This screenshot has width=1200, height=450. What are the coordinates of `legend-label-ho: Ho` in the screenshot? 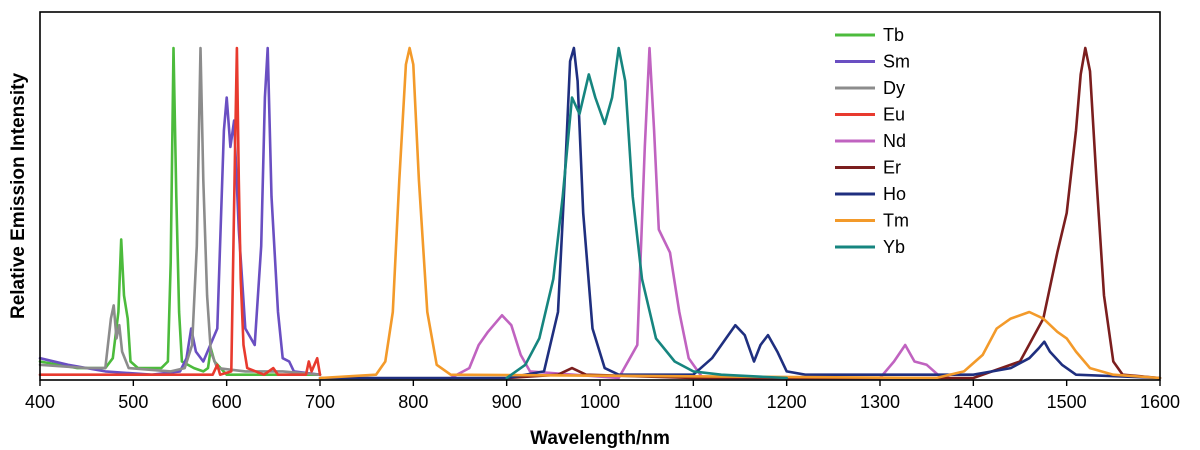 It's located at (894, 194).